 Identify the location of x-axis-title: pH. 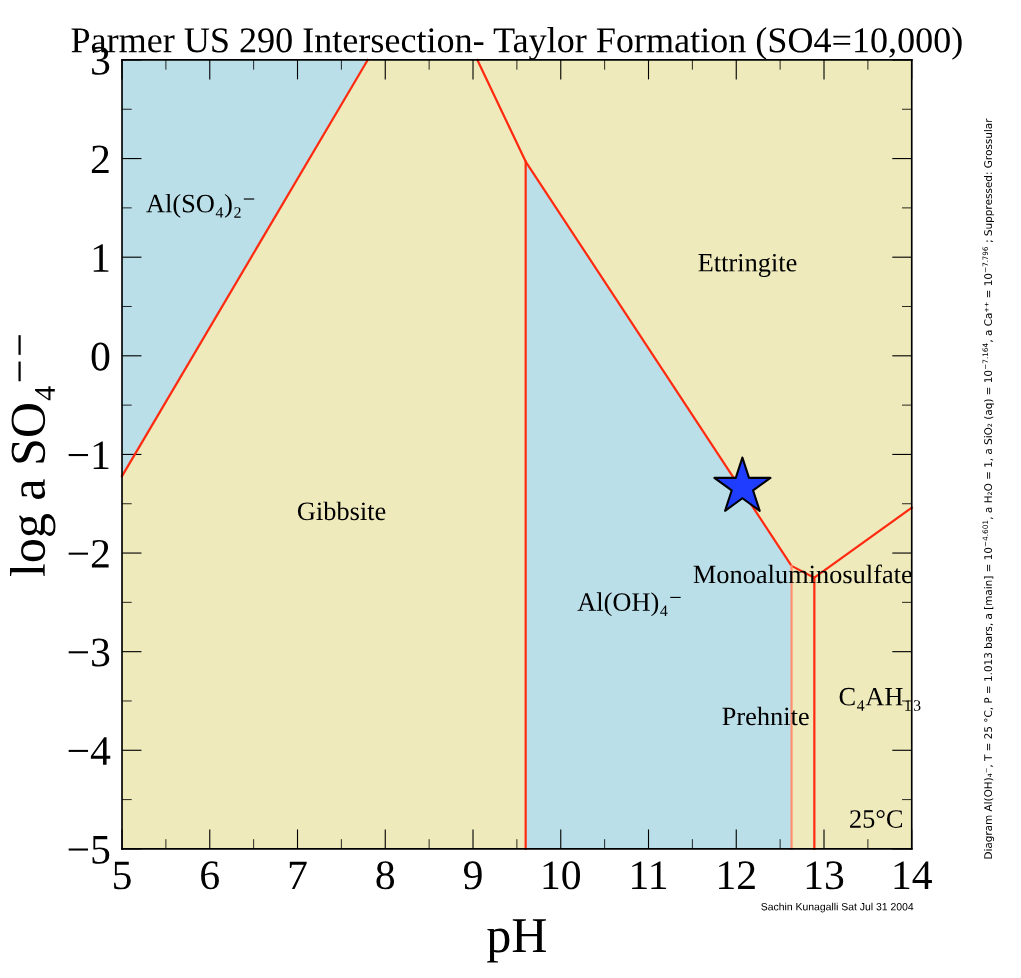
(516, 941).